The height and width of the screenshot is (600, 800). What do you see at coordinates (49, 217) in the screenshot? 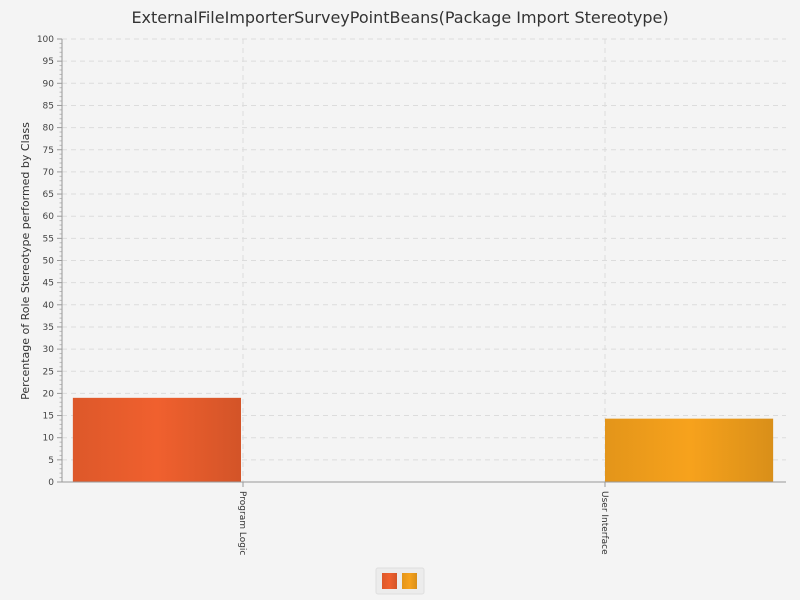
I see `y-tick-label: 60` at bounding box center [49, 217].